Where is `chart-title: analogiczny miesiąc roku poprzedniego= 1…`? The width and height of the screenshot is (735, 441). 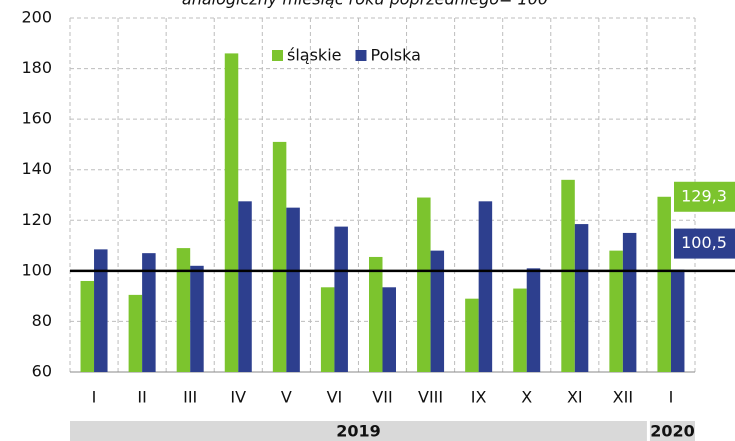
chart-title: analogiczny miesiąc roku poprzedniego= 1… is located at coordinates (365, 4).